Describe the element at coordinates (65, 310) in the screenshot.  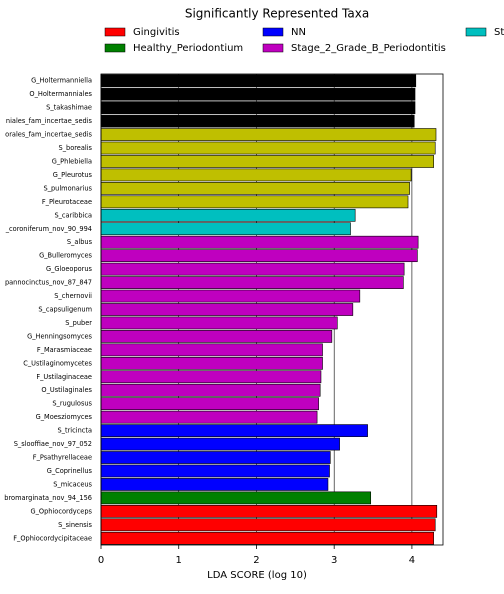
I see `y-tick-label: S_capsuligenum` at that location.